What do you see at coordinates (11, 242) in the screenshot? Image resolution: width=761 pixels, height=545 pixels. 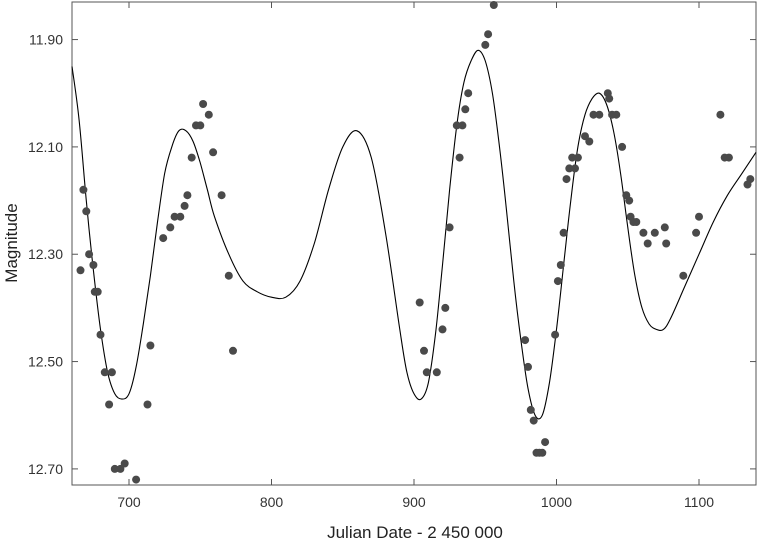 I see `y-axis-title: Magnitude` at bounding box center [11, 242].